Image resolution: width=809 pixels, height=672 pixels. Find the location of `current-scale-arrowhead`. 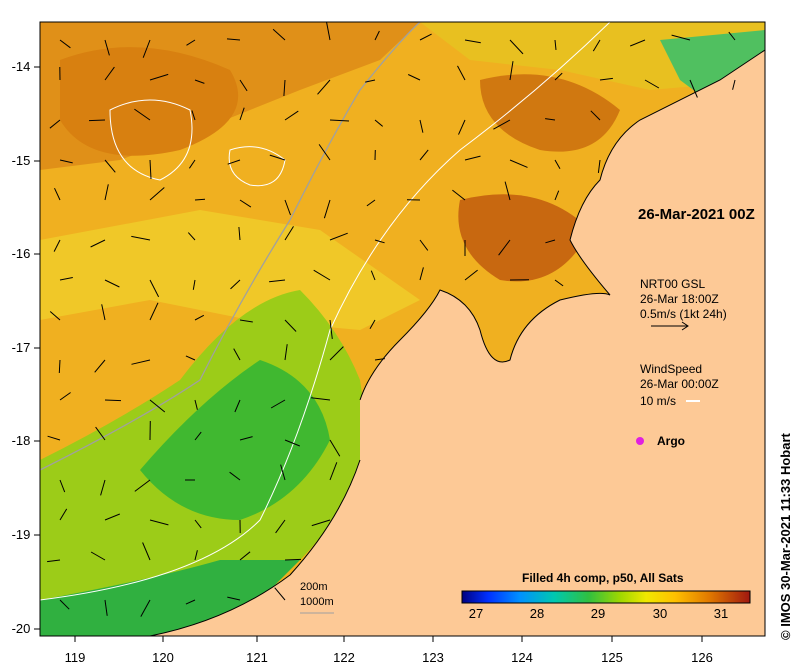

current-scale-arrowhead is located at coordinates (685, 326).